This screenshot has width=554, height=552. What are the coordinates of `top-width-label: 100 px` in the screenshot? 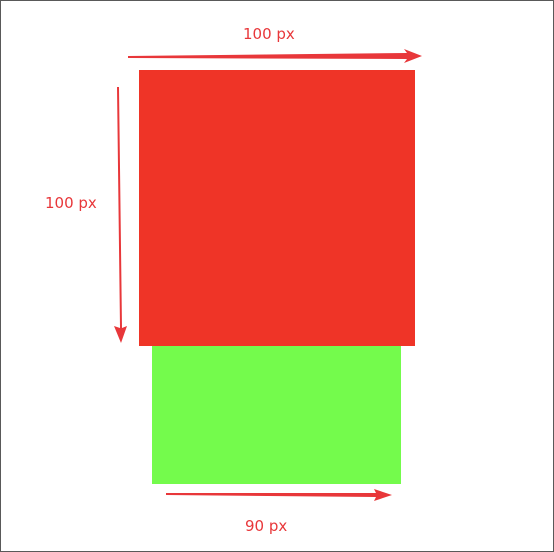 It's located at (269, 34).